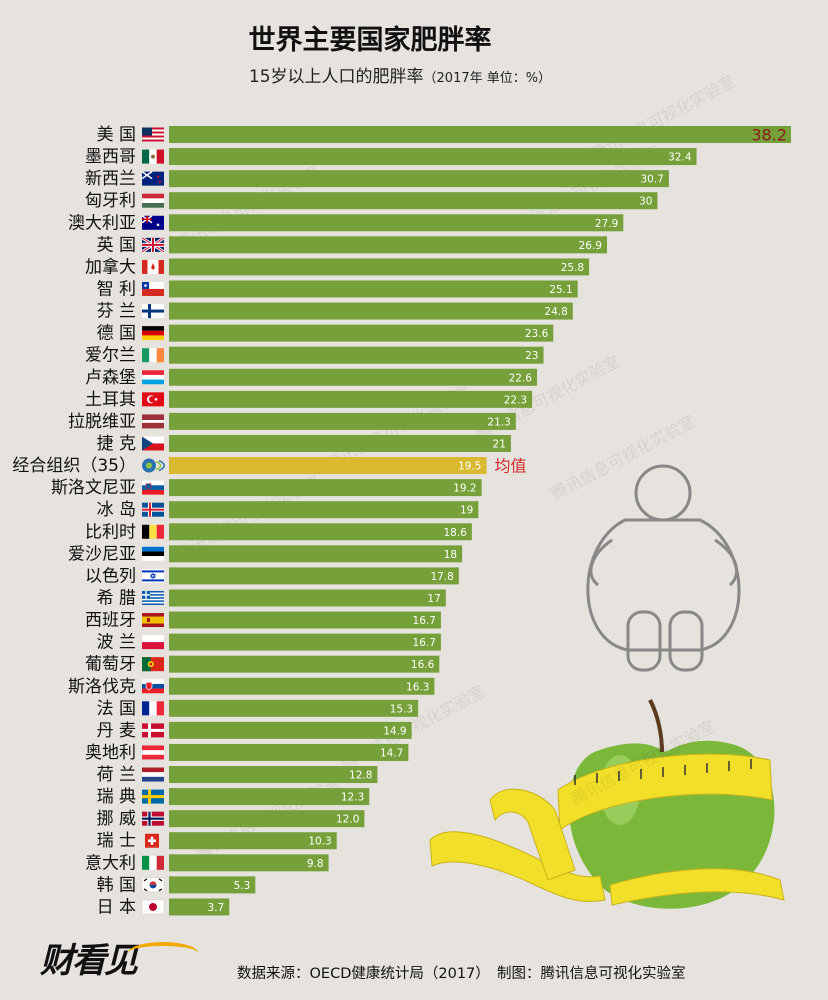 Image resolution: width=828 pixels, height=1000 pixels. Describe the element at coordinates (153, 465) in the screenshot. I see `flag-icon-oecd` at that location.